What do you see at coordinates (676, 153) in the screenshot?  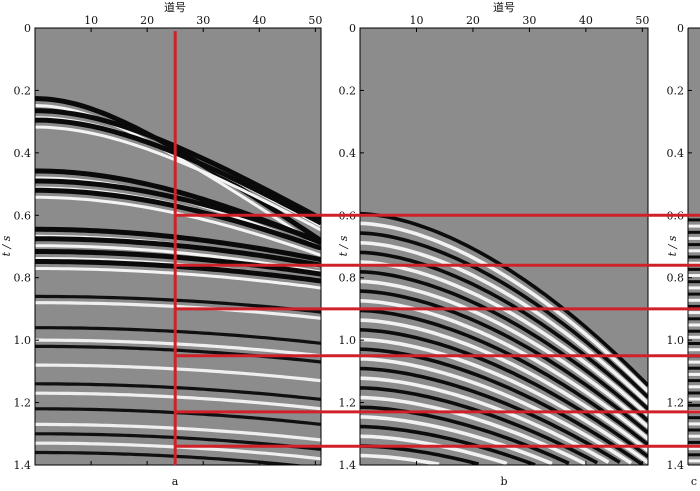 I see `y-tick-label-c-2: 0.4` at bounding box center [676, 153].